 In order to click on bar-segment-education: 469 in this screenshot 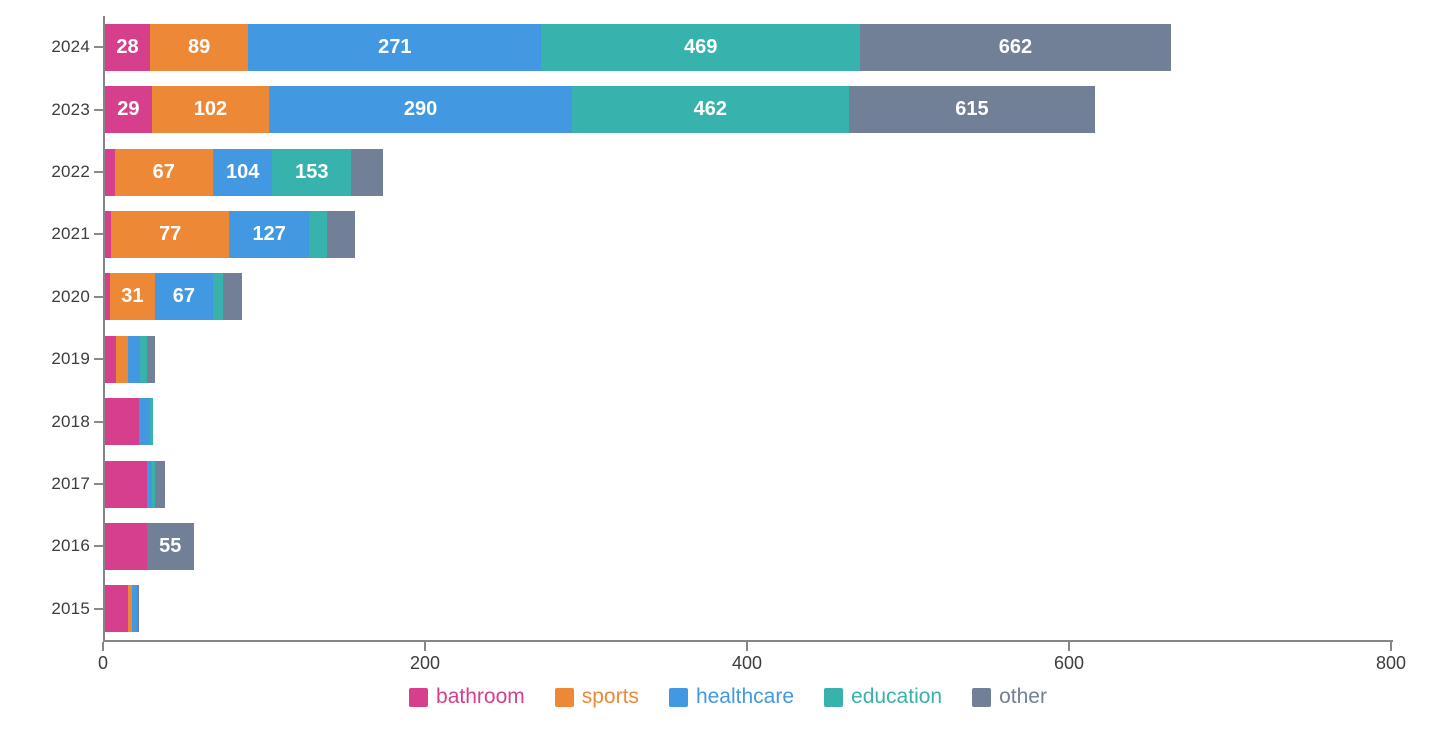, I will do `click(701, 47)`.